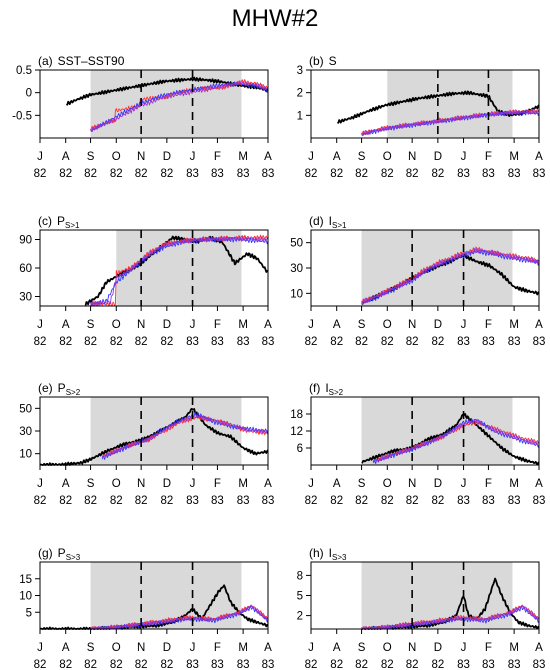 The height and width of the screenshot is (670, 550). What do you see at coordinates (24, 71) in the screenshot?
I see `y-tick-label: 0.5` at bounding box center [24, 71].